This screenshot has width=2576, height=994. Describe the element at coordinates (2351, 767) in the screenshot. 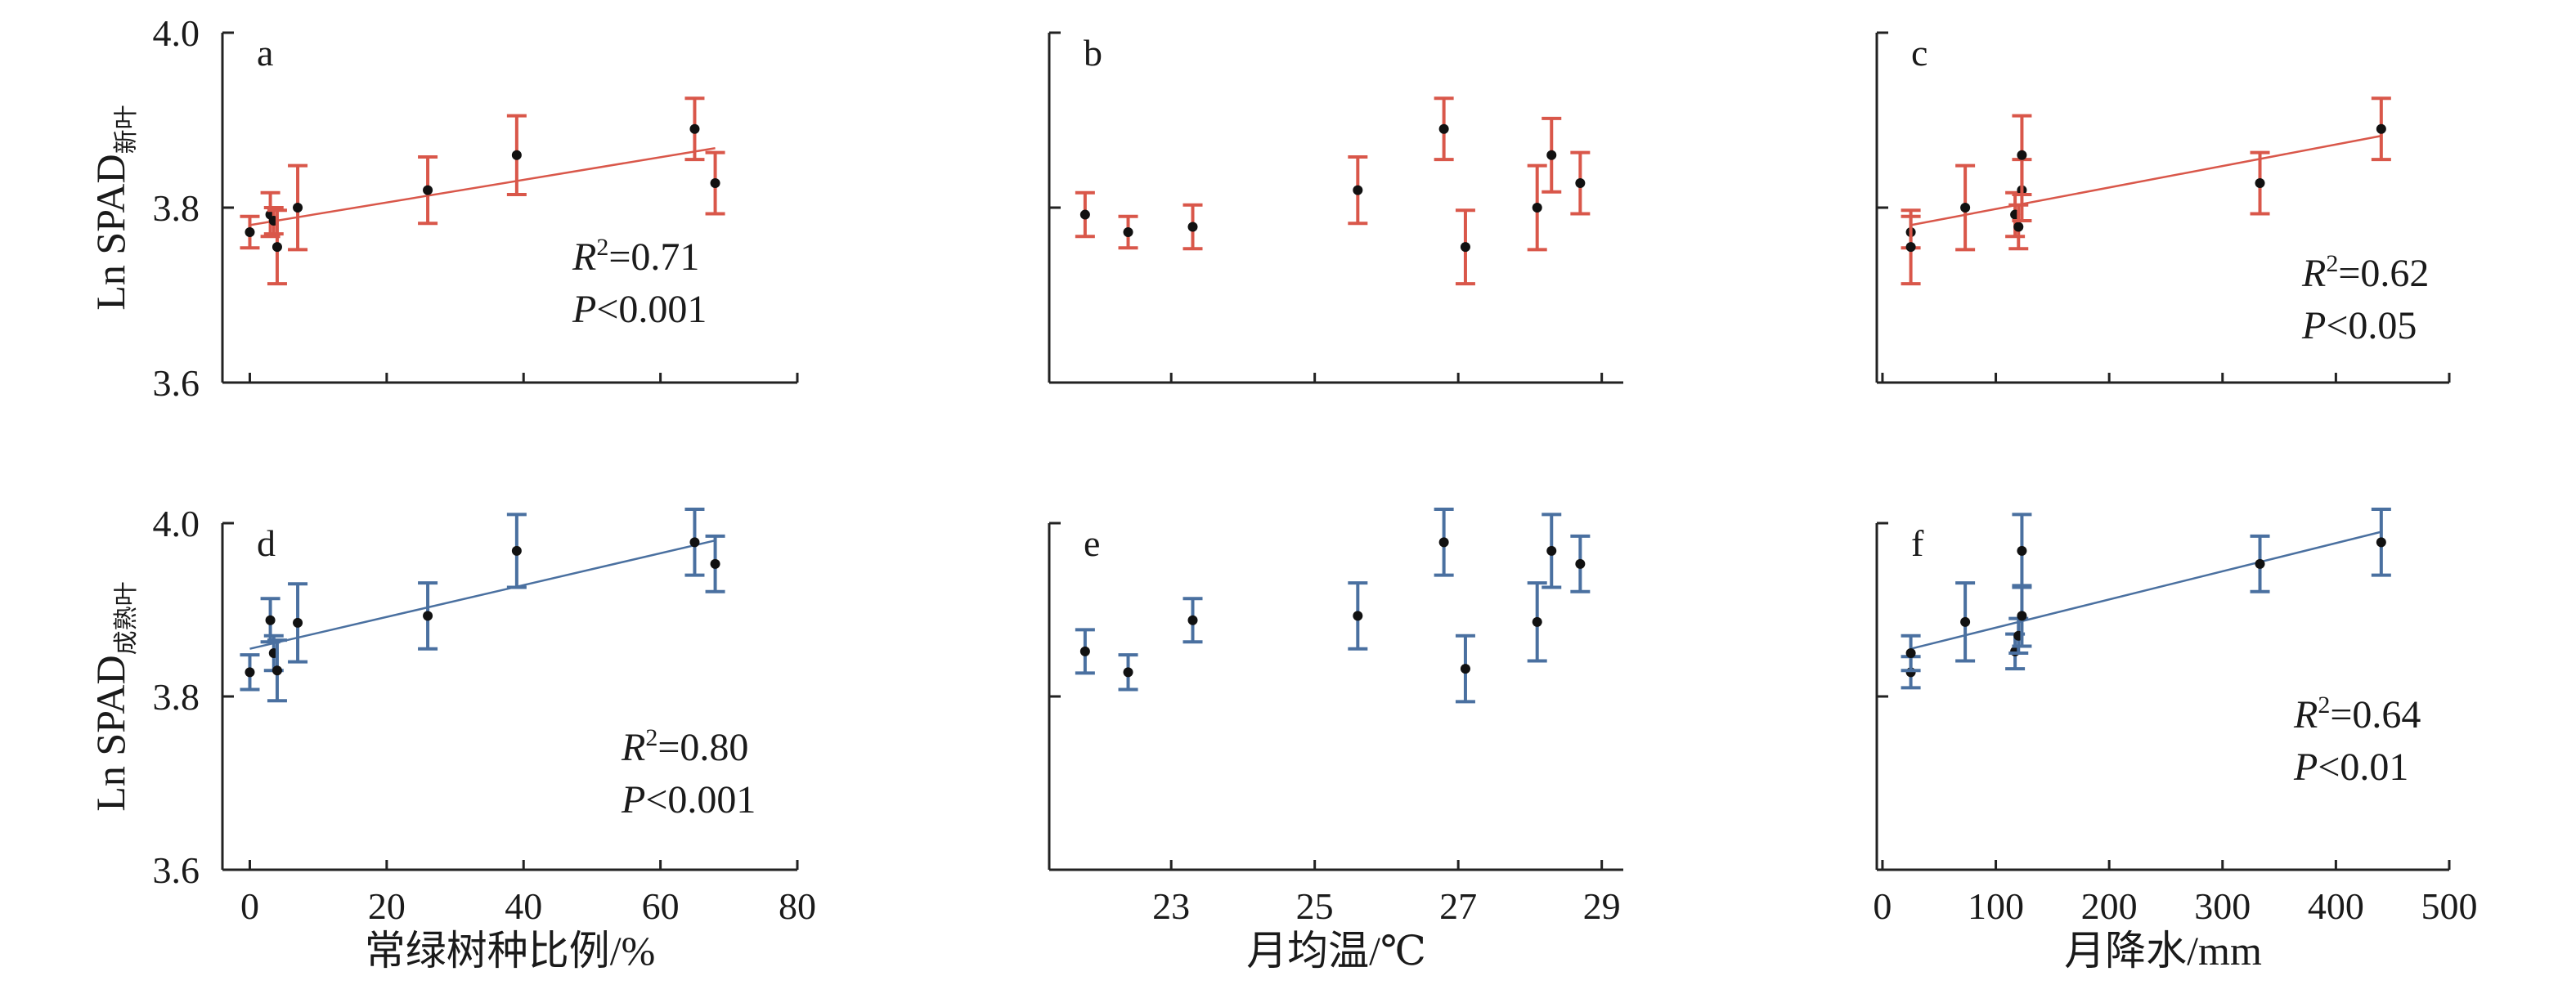

I see `p-value-label: P<0.01` at that location.